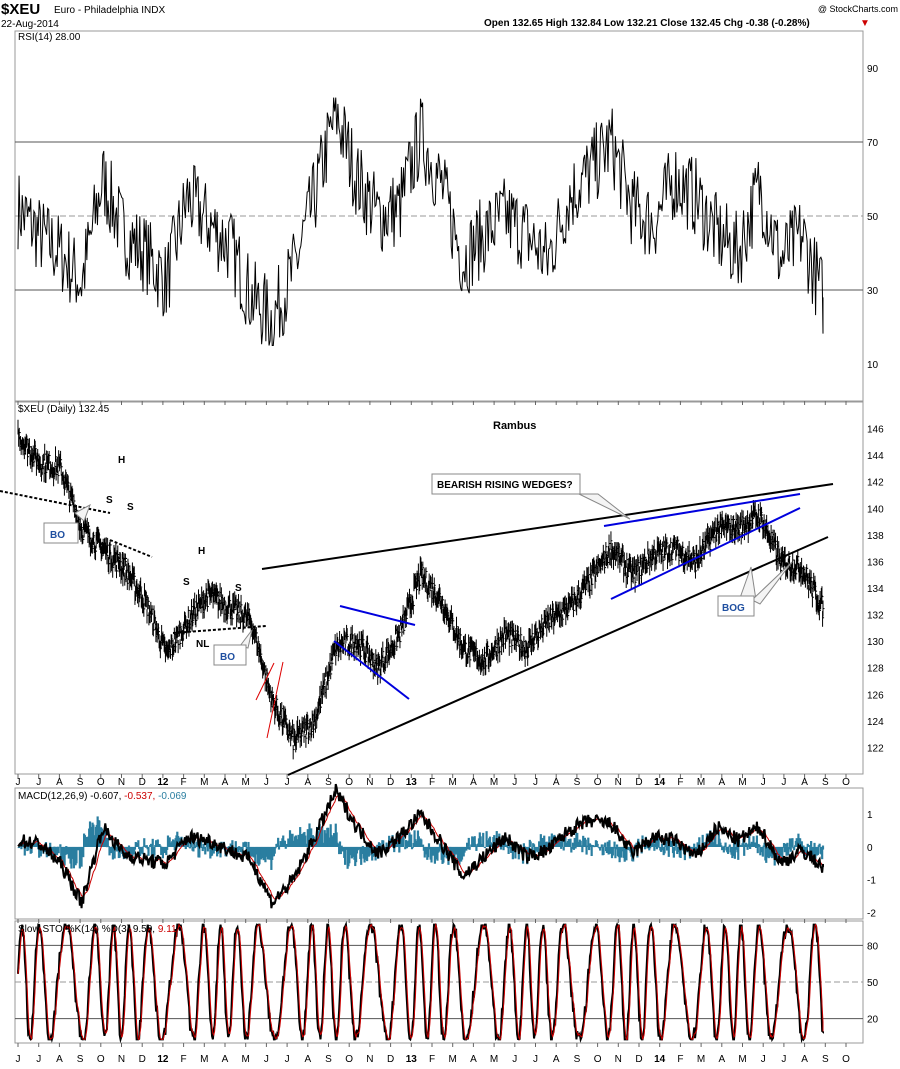 The width and height of the screenshot is (900, 1069). I want to click on hs1-left-shoulder: S, so click(109, 500).